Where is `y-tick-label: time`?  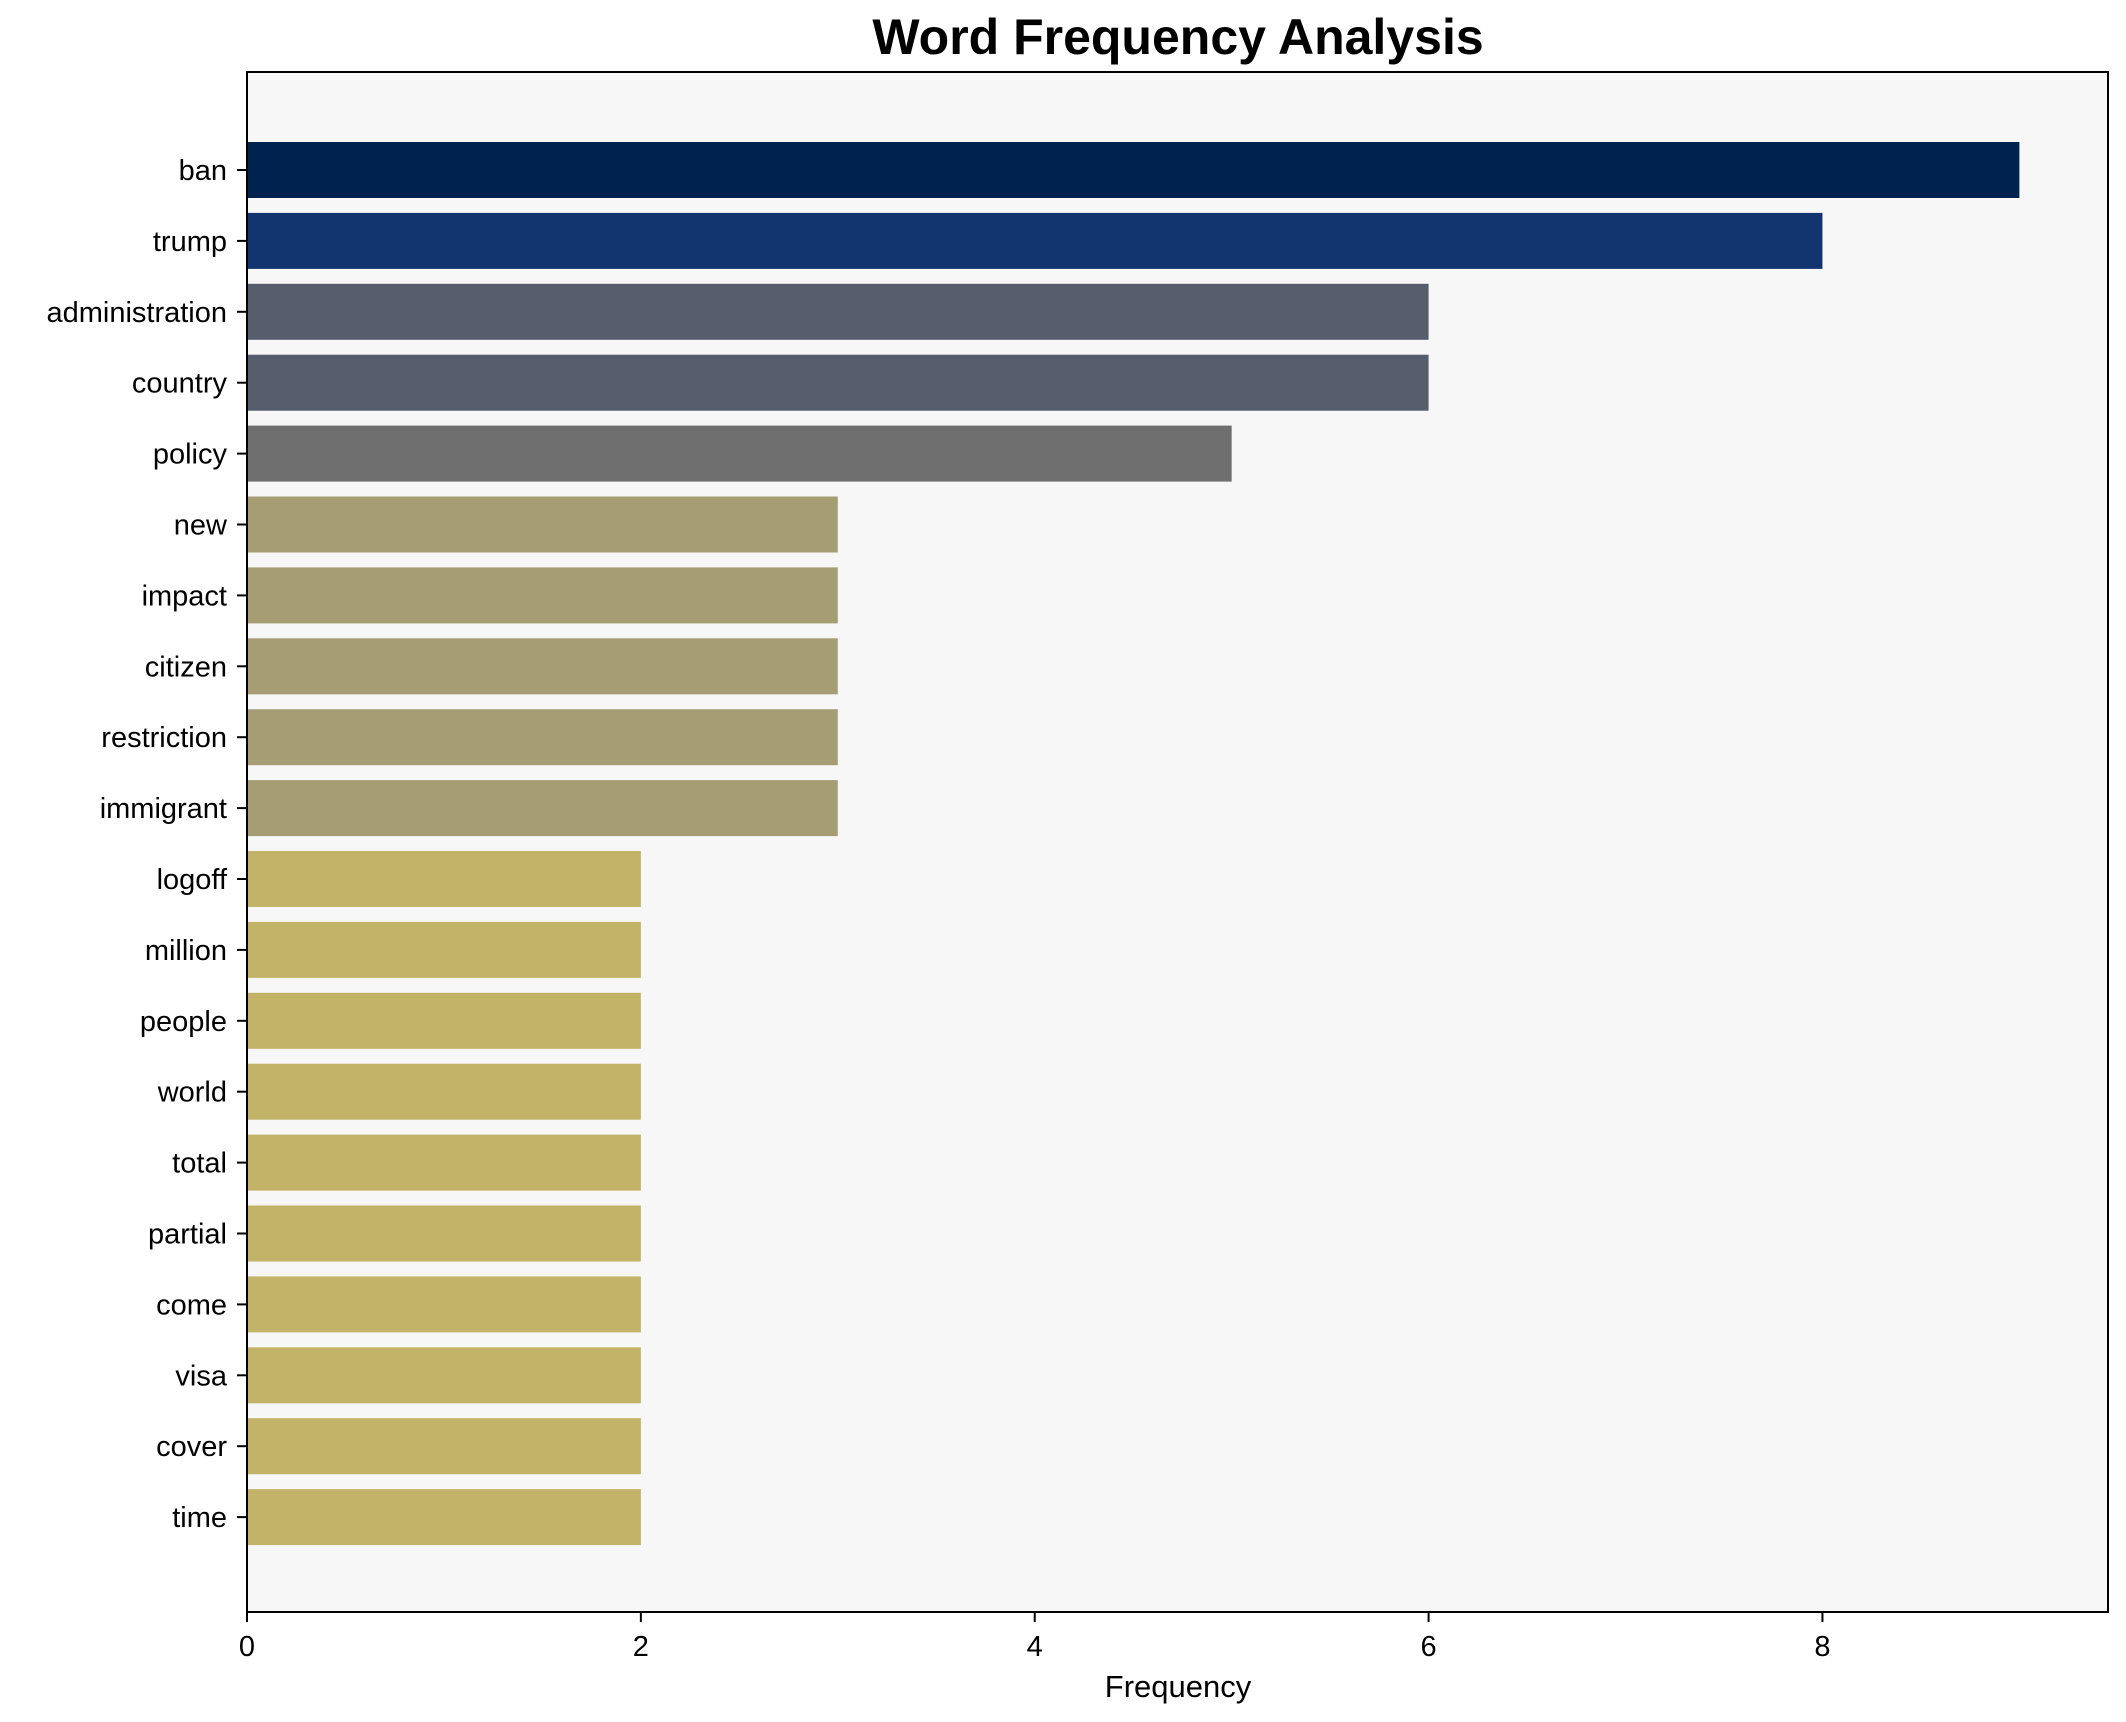
y-tick-label: time is located at coordinates (199, 1518).